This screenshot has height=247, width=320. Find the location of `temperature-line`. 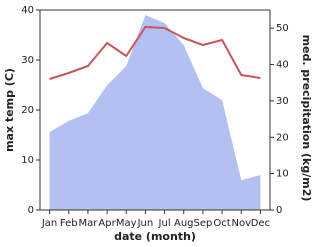

temperature-line is located at coordinates (155, 53).